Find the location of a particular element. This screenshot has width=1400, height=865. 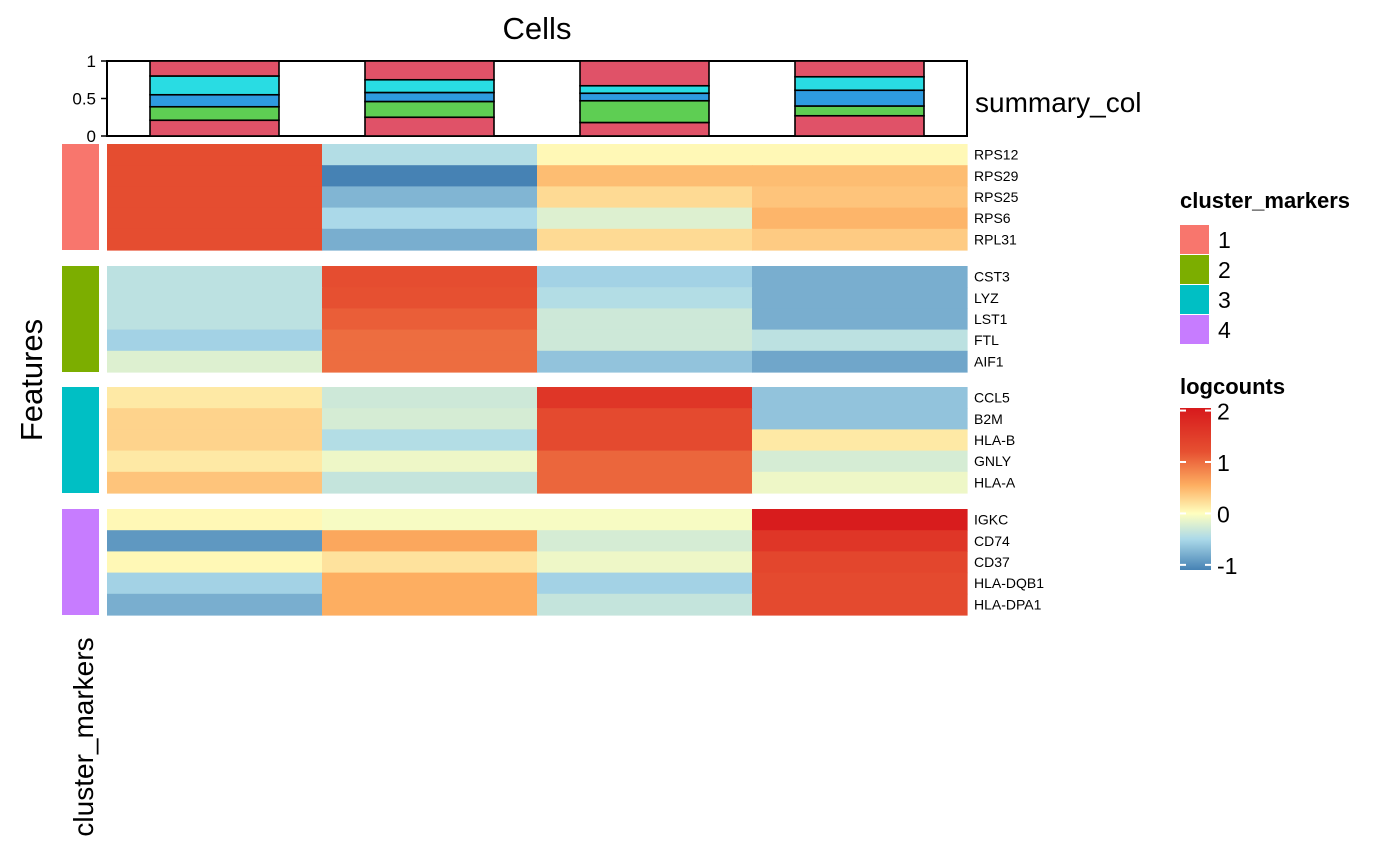

row-label: IGKC is located at coordinates (991, 520).